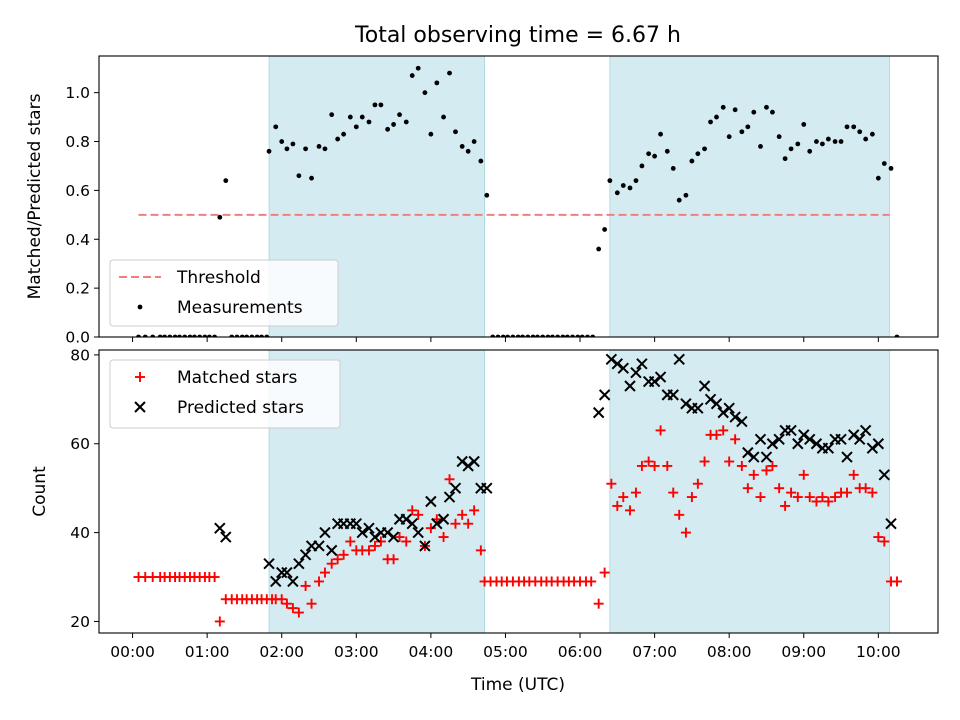  What do you see at coordinates (237, 378) in the screenshot?
I see `legend-label: Matched stars` at bounding box center [237, 378].